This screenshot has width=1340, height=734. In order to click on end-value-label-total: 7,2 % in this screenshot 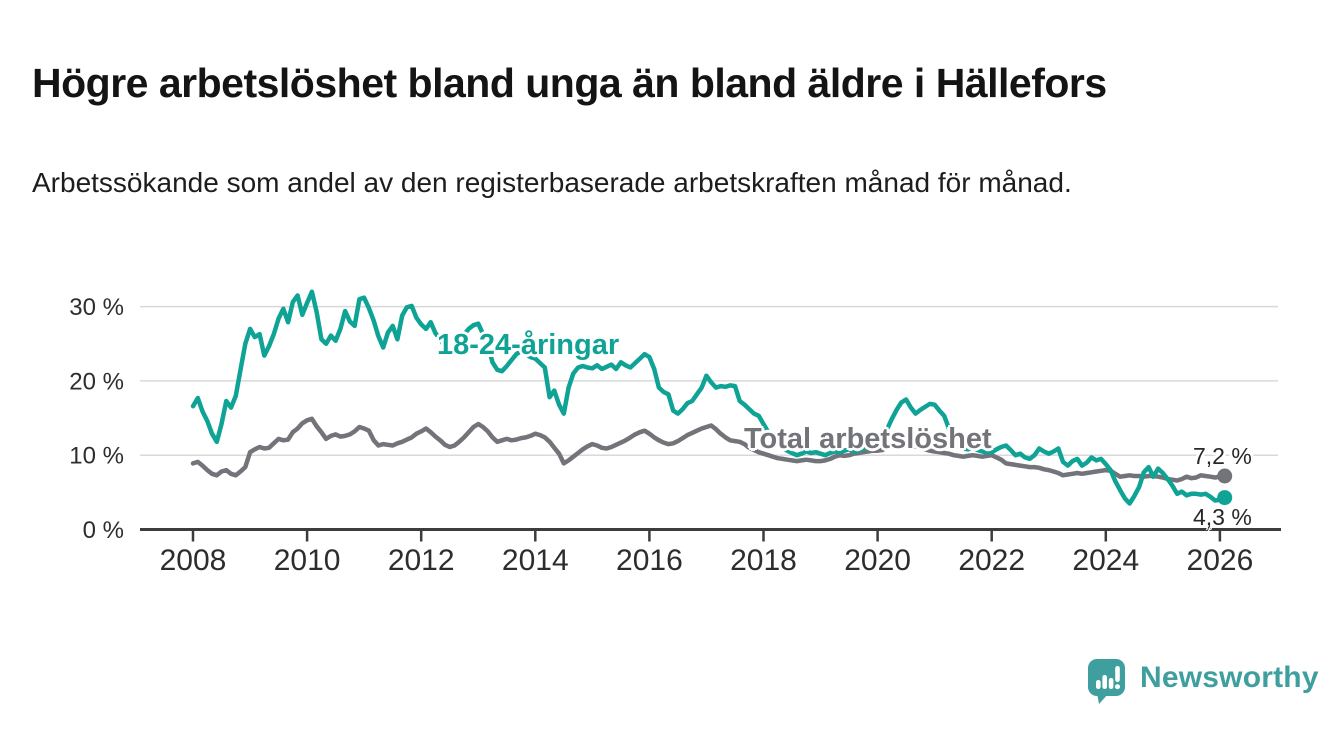, I will do `click(1222, 456)`.